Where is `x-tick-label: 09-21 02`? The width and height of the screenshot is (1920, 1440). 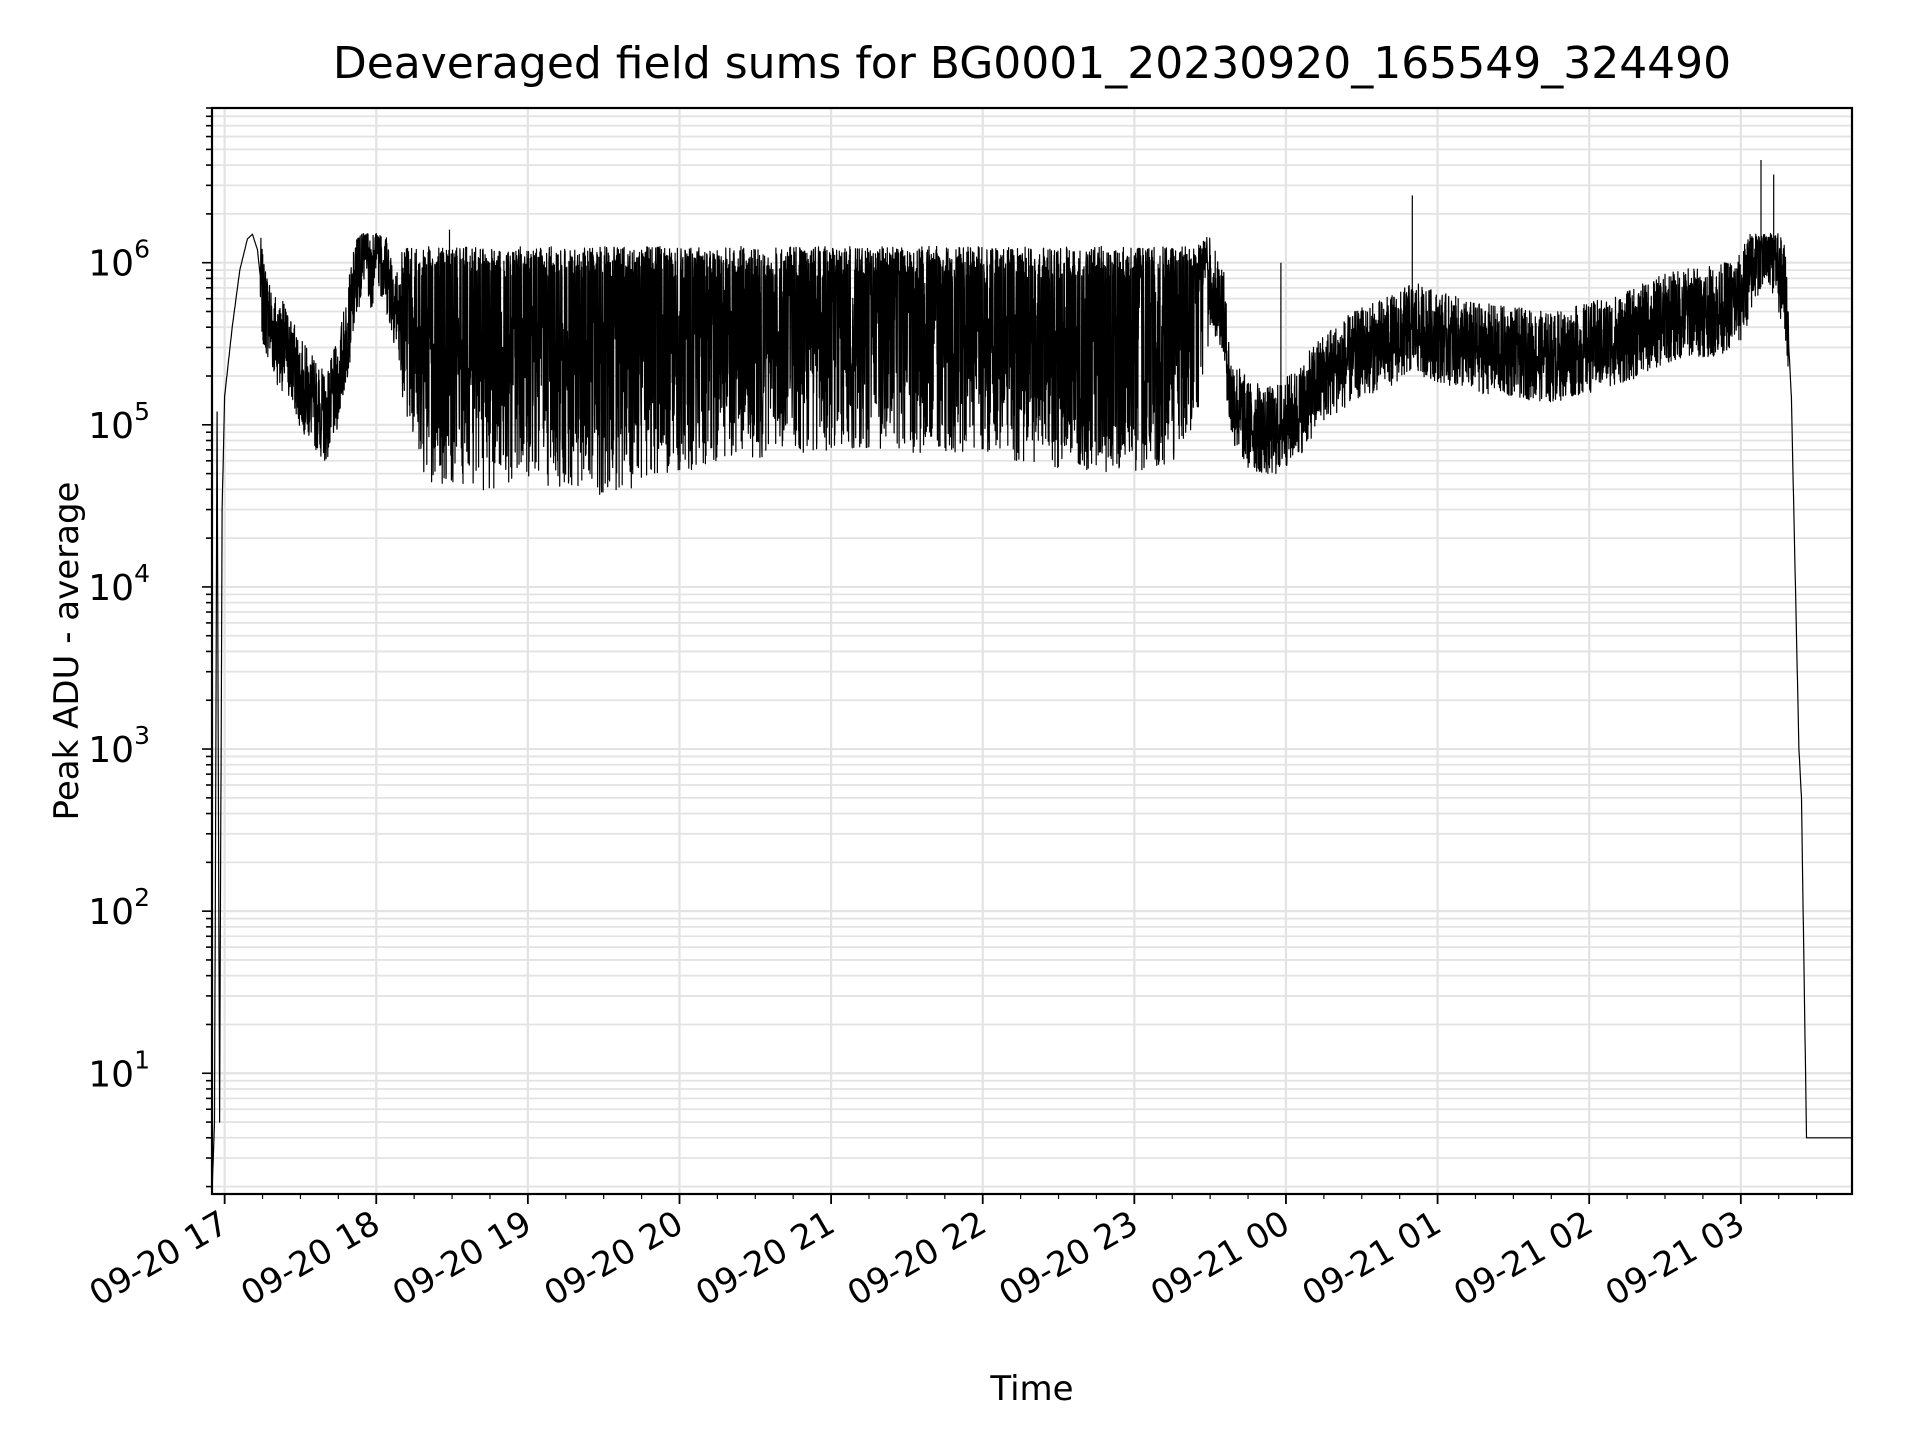
x-tick-label: 09-21 02 is located at coordinates (1523, 1258).